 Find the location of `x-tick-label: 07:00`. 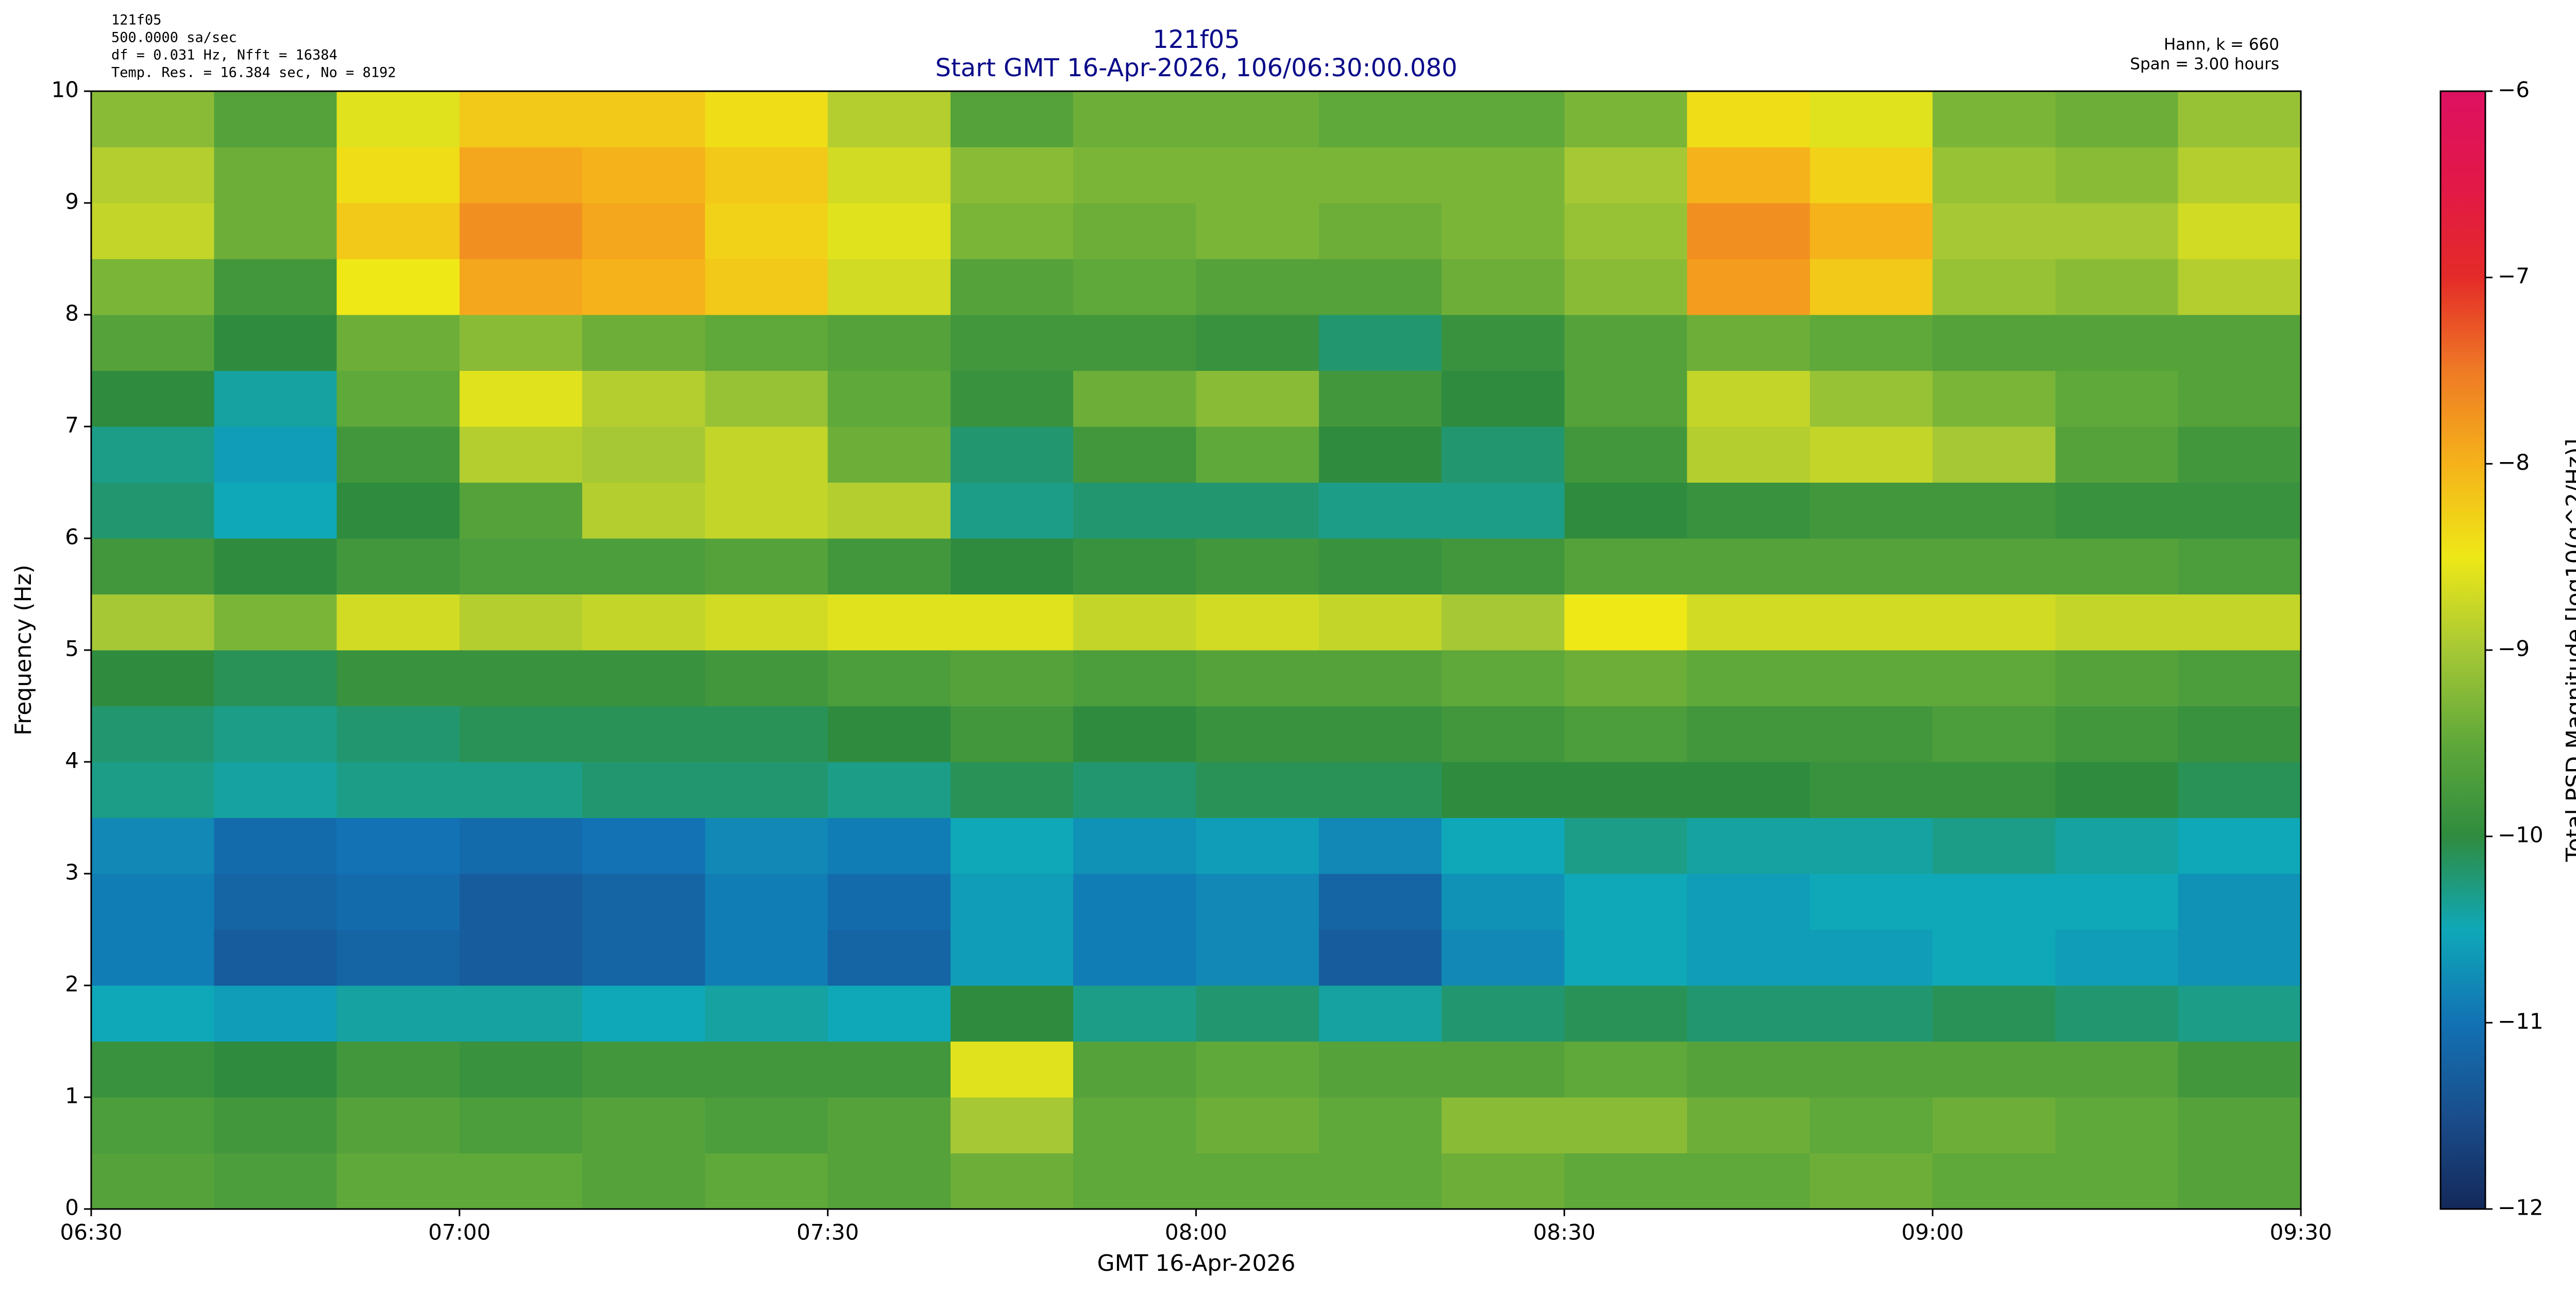

x-tick-label: 07:00 is located at coordinates (459, 1232).